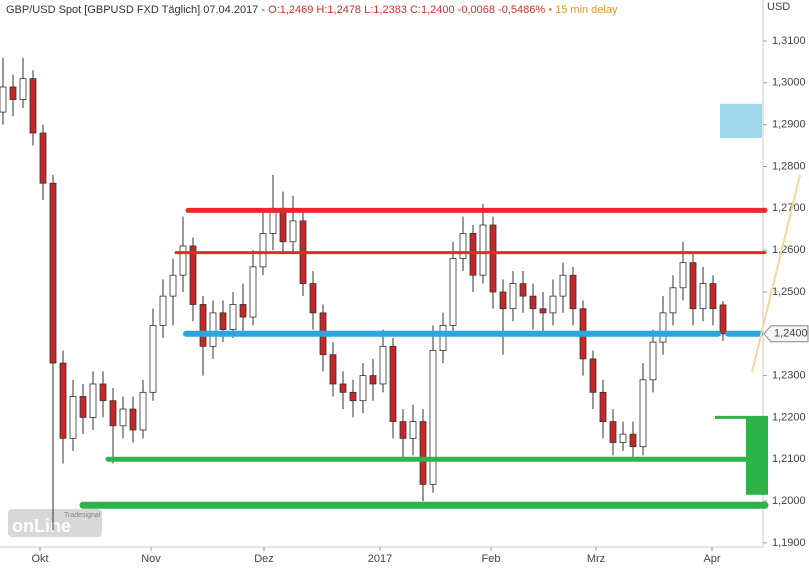 This screenshot has height=569, width=809. What do you see at coordinates (789, 83) in the screenshot?
I see `y-tick-label: 1,3000` at bounding box center [789, 83].